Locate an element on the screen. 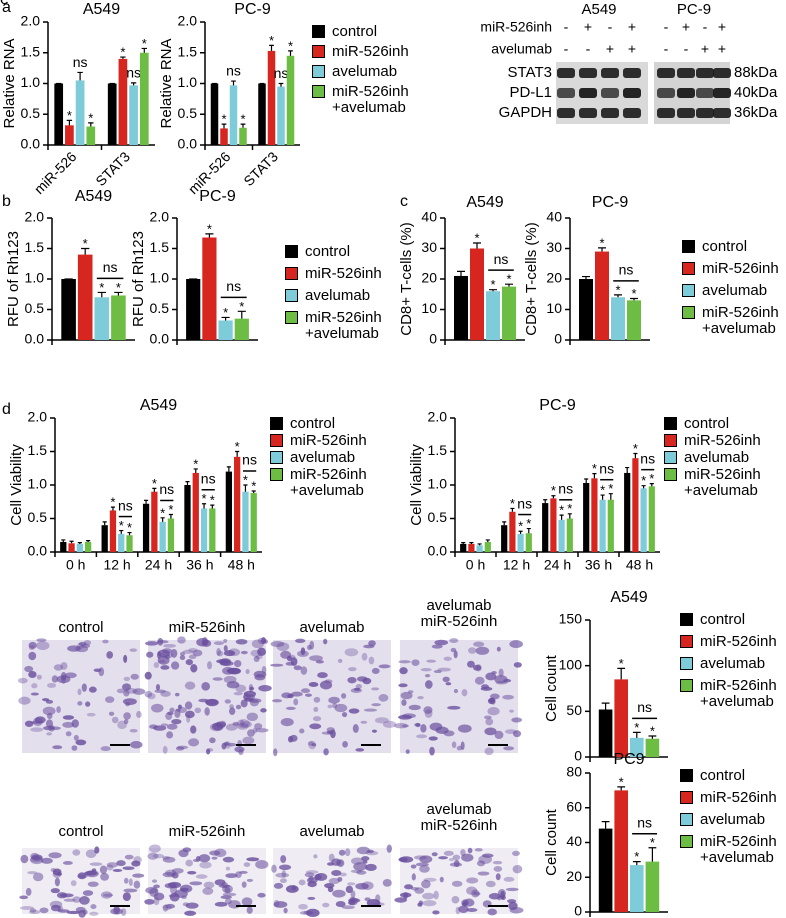  y-tick-label: 2.0 is located at coordinates (438, 417).